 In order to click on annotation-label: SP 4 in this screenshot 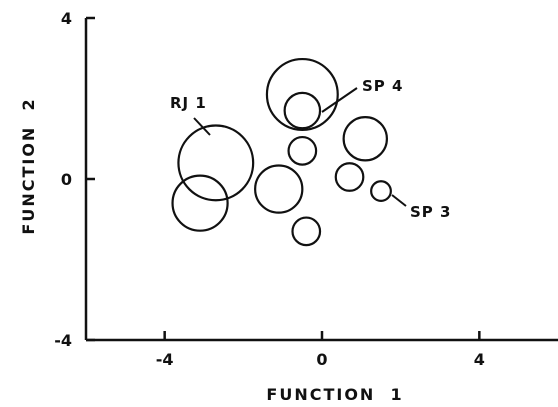, I will do `click(382, 86)`.